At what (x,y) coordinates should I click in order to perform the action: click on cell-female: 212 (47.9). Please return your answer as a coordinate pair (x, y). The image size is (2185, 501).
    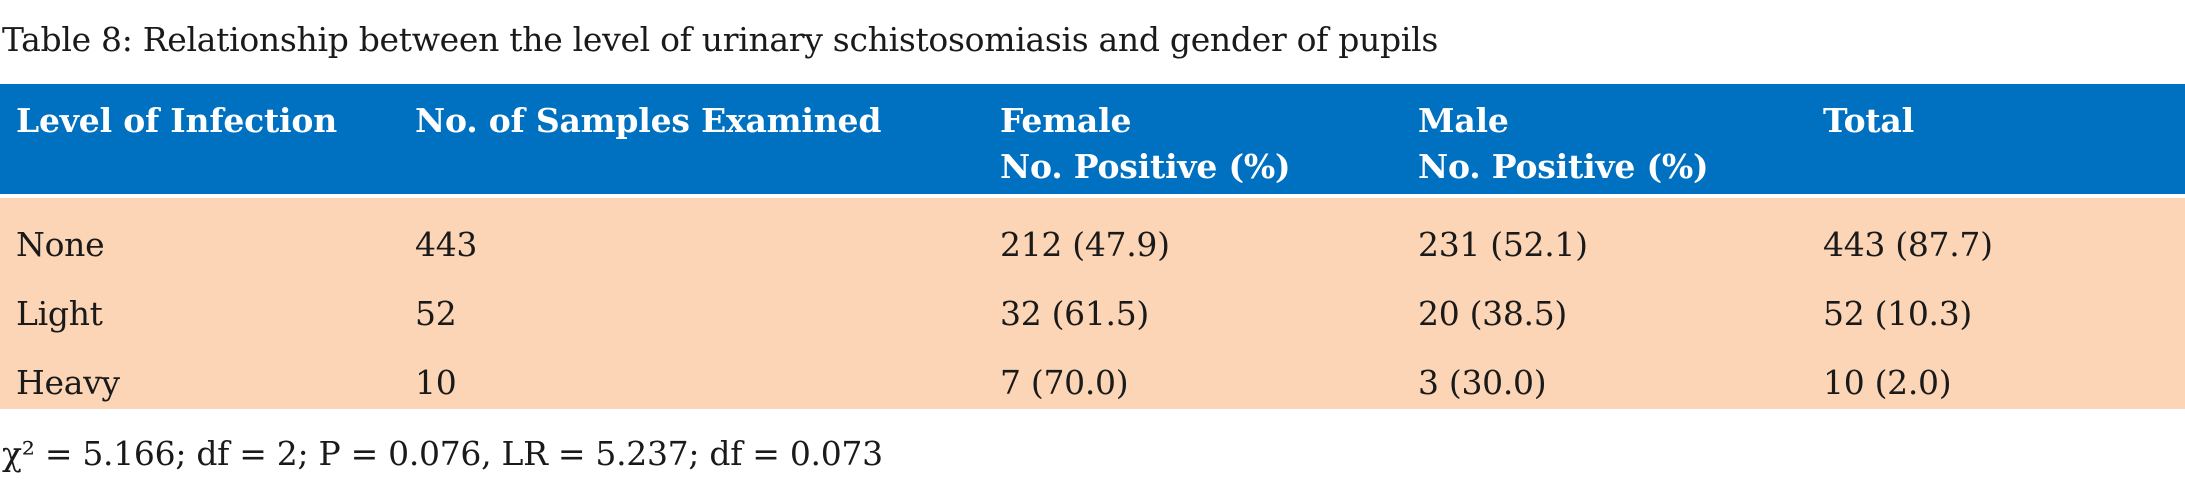
    Looking at the image, I should click on (1085, 244).